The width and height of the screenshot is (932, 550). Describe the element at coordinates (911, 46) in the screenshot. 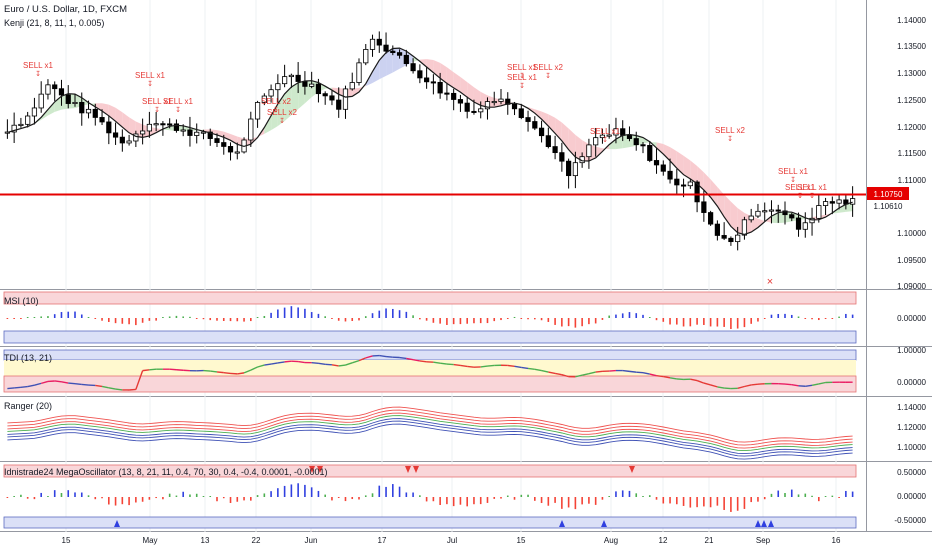

I see `price-tick: 1.13500` at that location.